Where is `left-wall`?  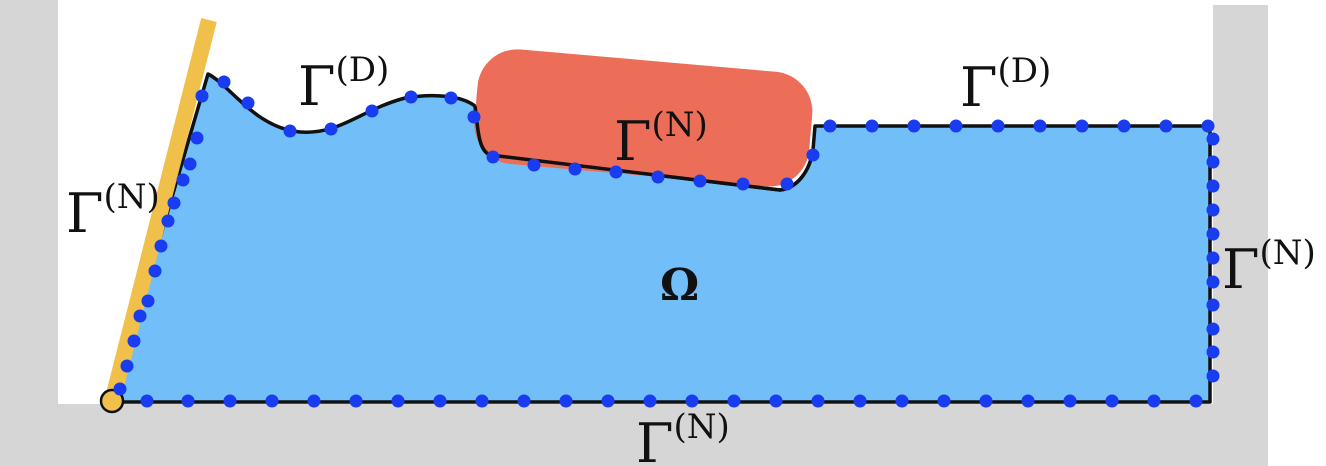 left-wall is located at coordinates (29, 233).